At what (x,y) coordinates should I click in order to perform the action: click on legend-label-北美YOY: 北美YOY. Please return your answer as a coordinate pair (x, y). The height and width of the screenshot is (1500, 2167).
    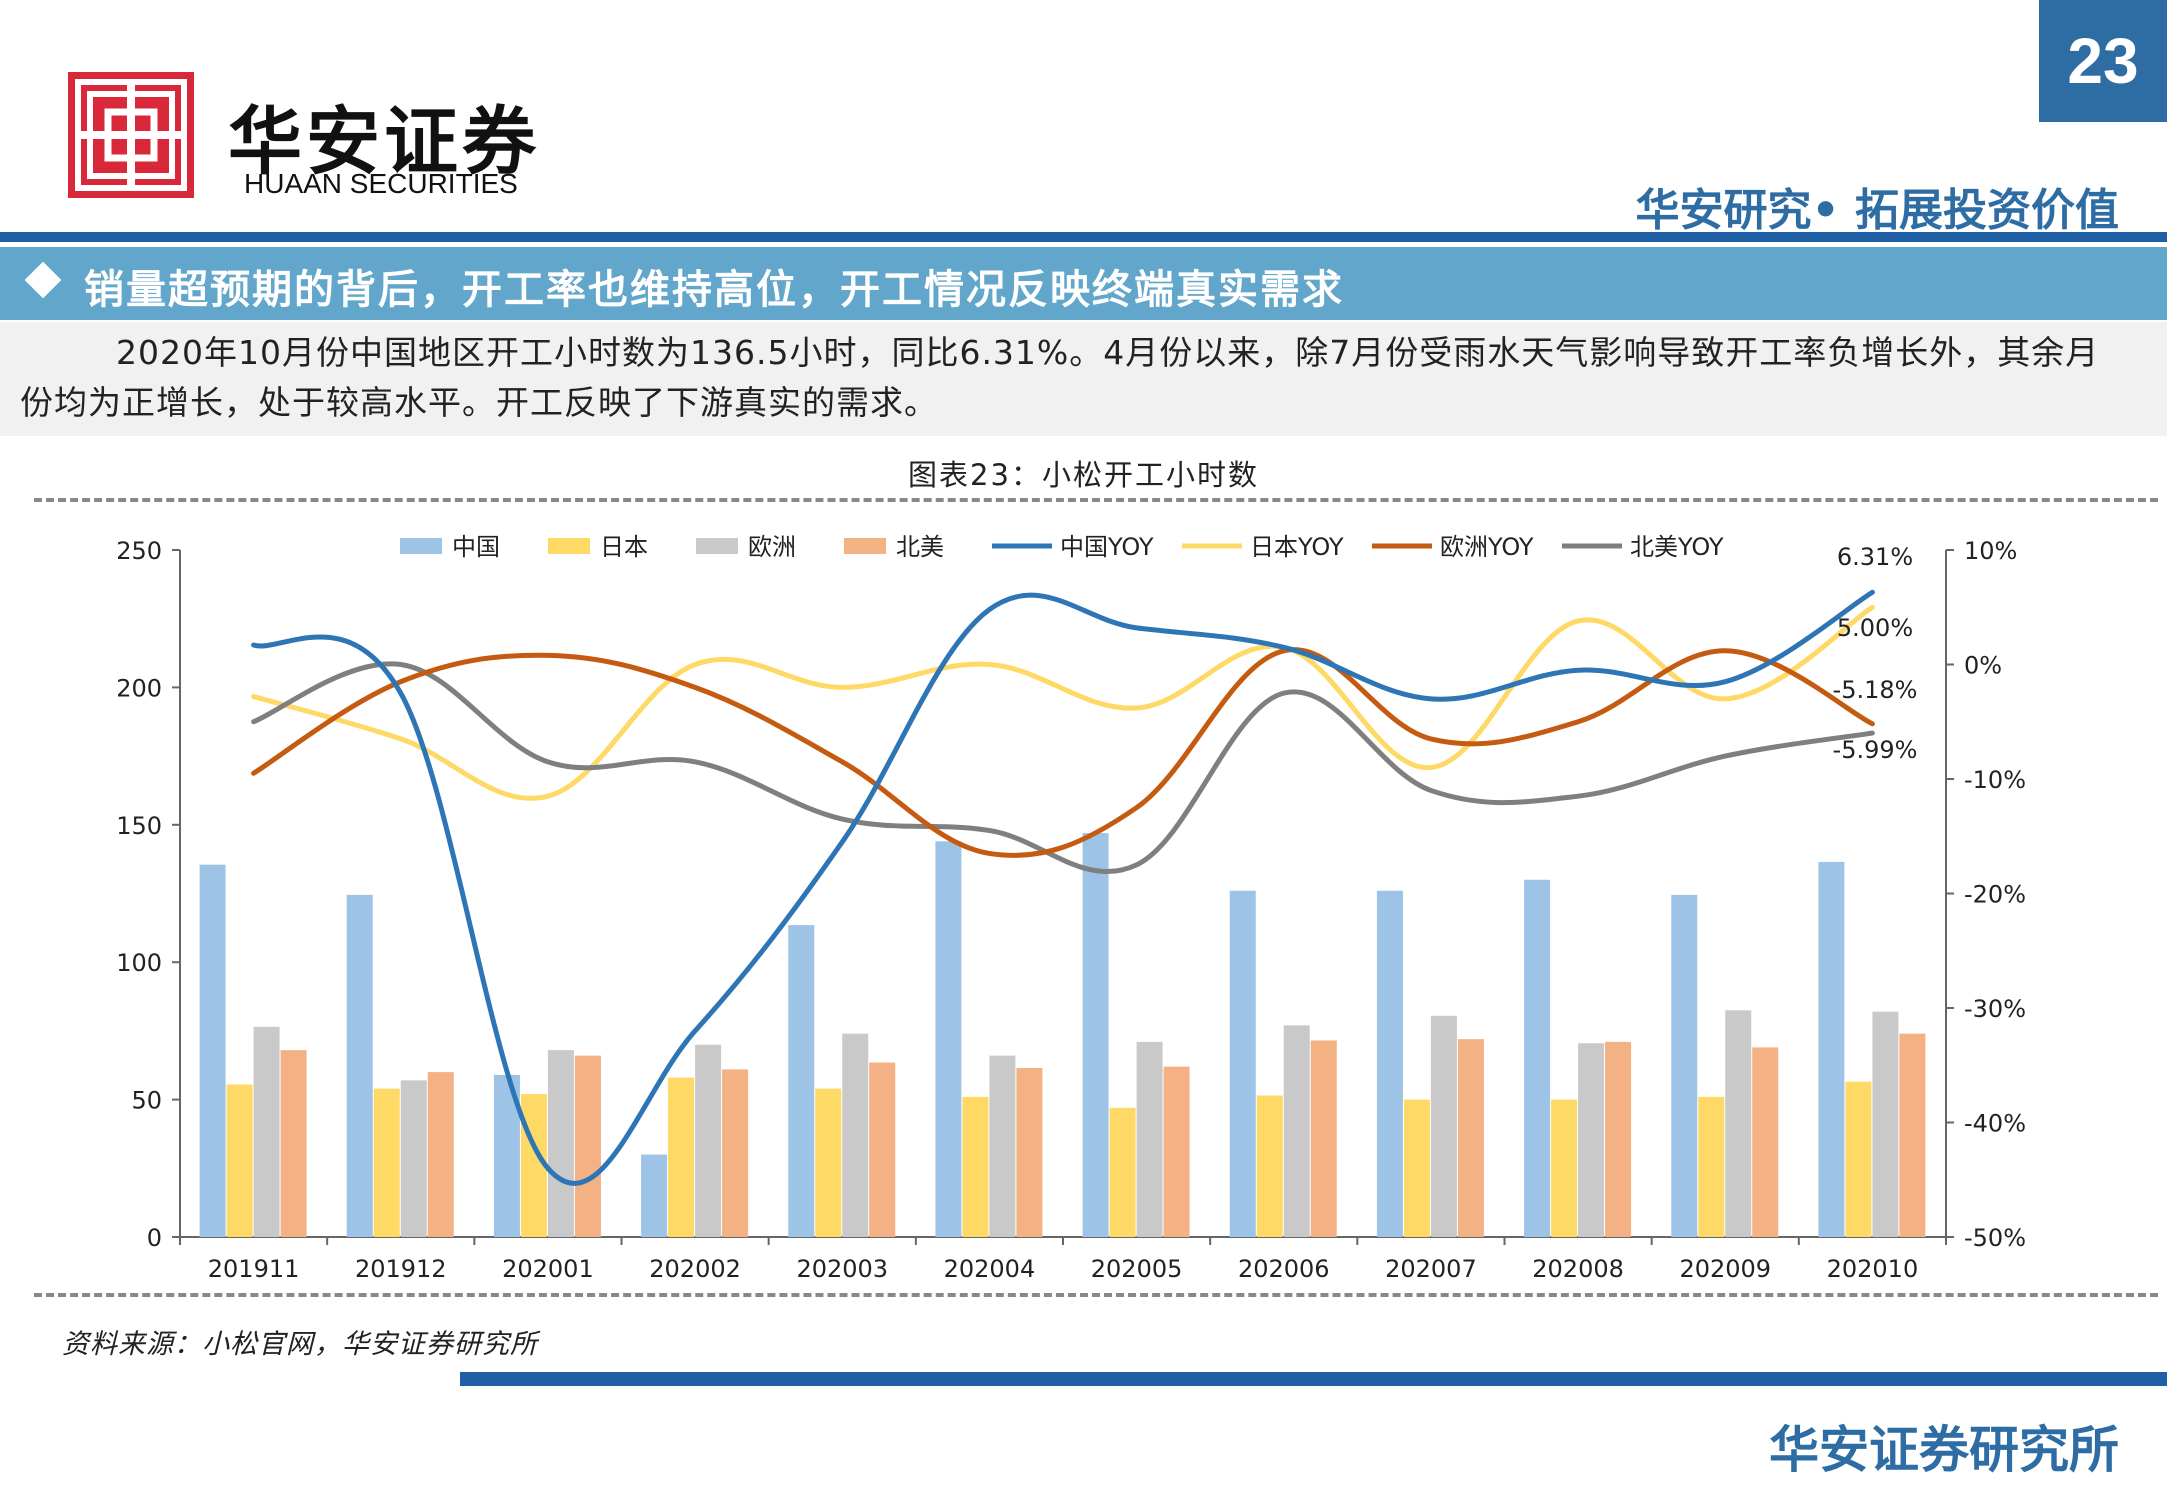
    Looking at the image, I should click on (1677, 547).